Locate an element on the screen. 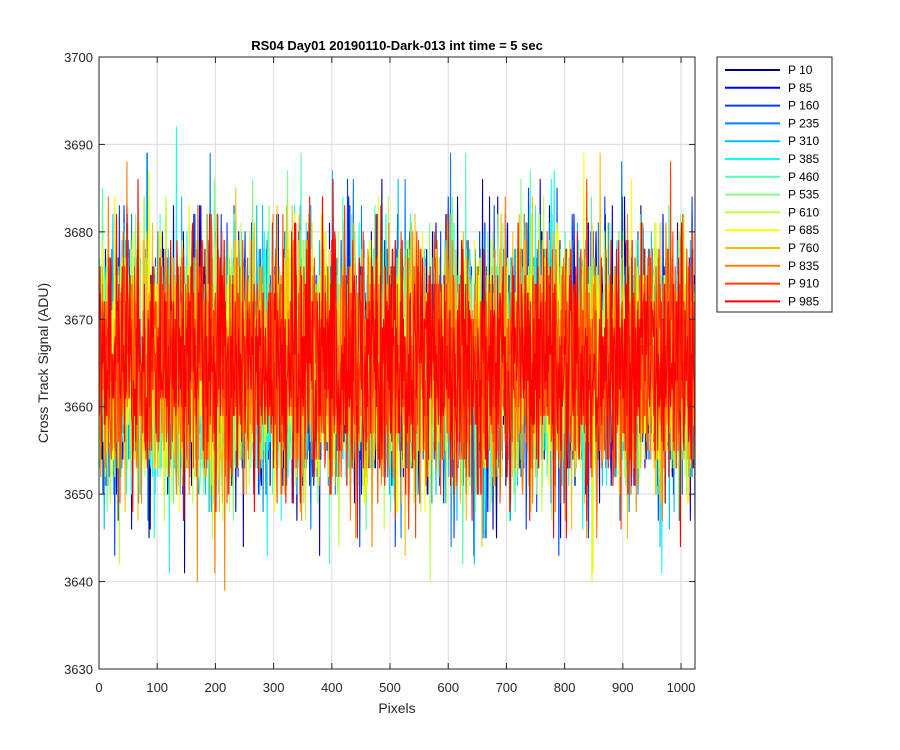  legend-label: P 235 is located at coordinates (803, 123).